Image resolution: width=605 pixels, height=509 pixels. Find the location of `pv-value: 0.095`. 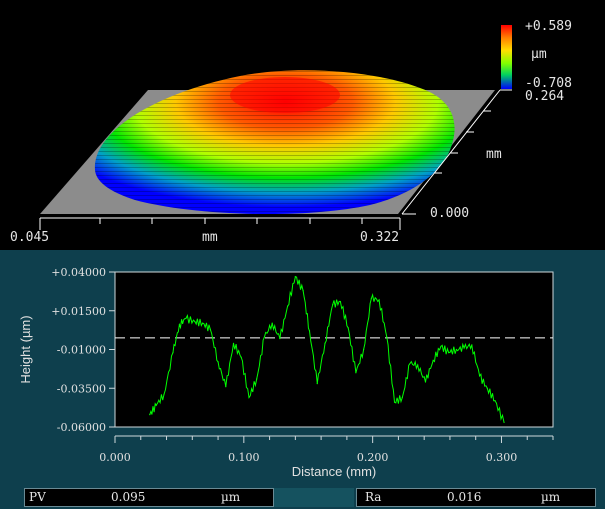

pv-value: 0.095 is located at coordinates (128, 497).